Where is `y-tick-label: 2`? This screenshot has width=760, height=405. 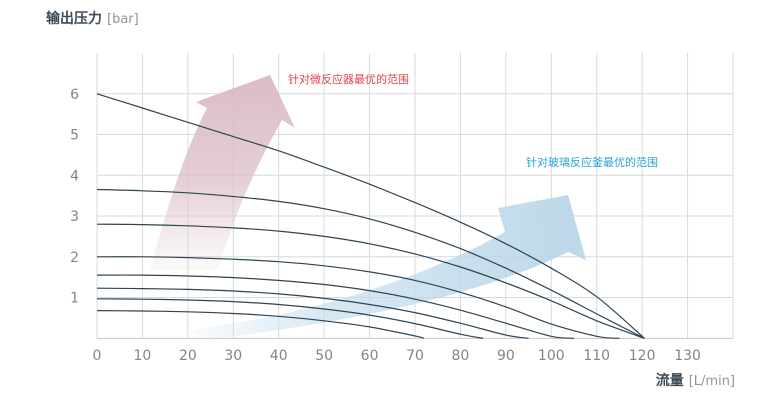 y-tick-label: 2 is located at coordinates (74, 258).